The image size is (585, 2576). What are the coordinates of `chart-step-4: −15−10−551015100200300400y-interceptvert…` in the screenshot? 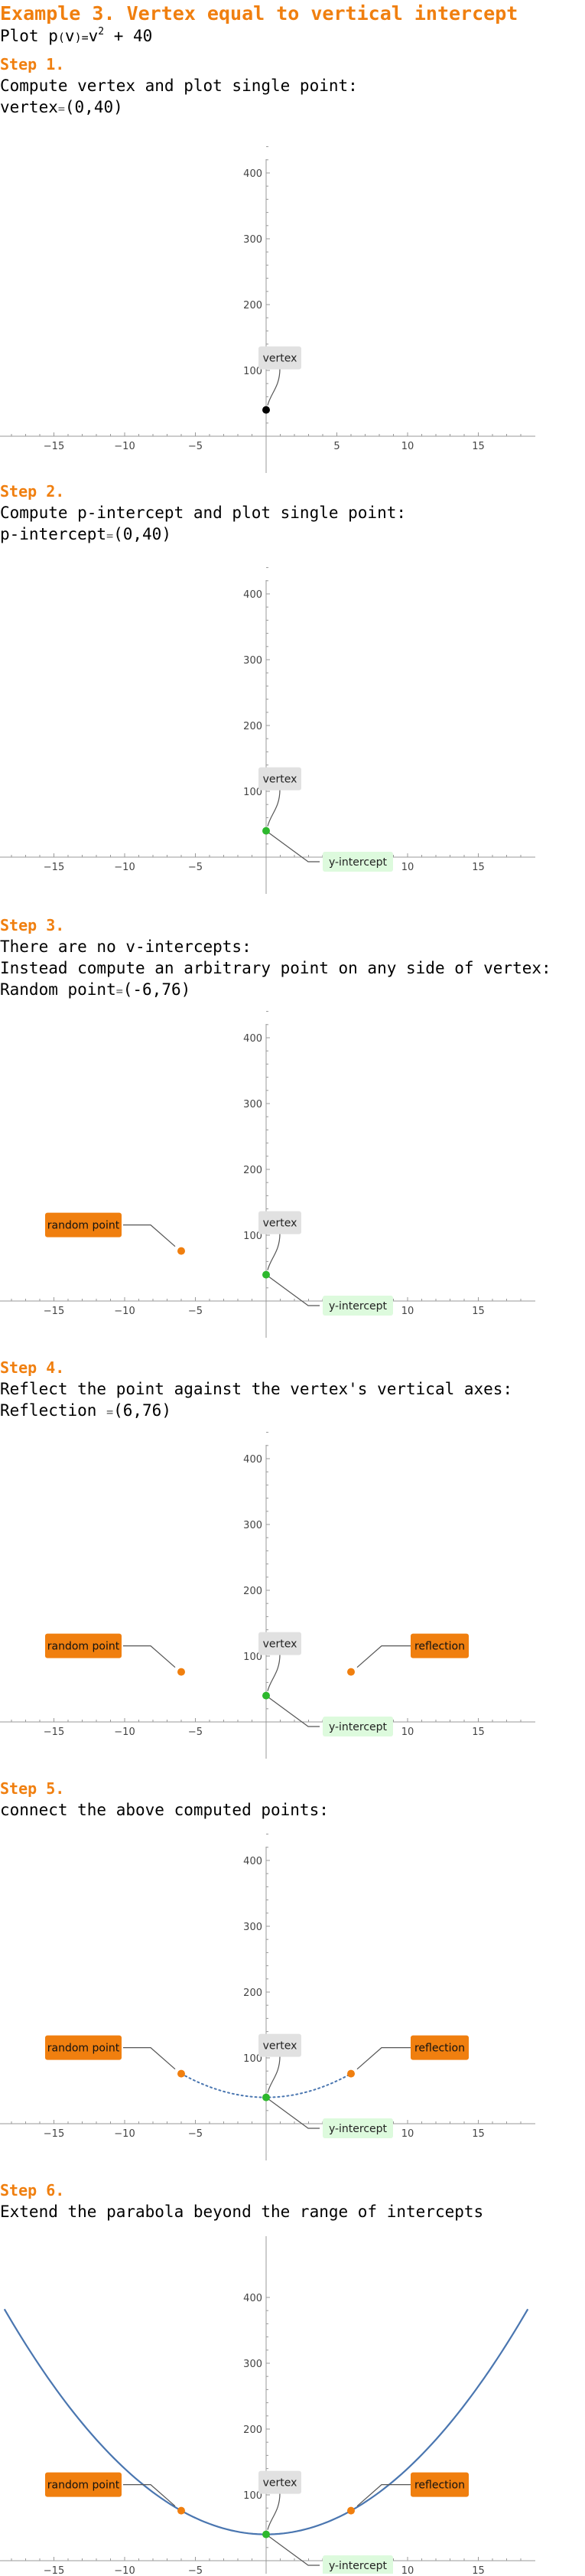 It's located at (267, 1596).